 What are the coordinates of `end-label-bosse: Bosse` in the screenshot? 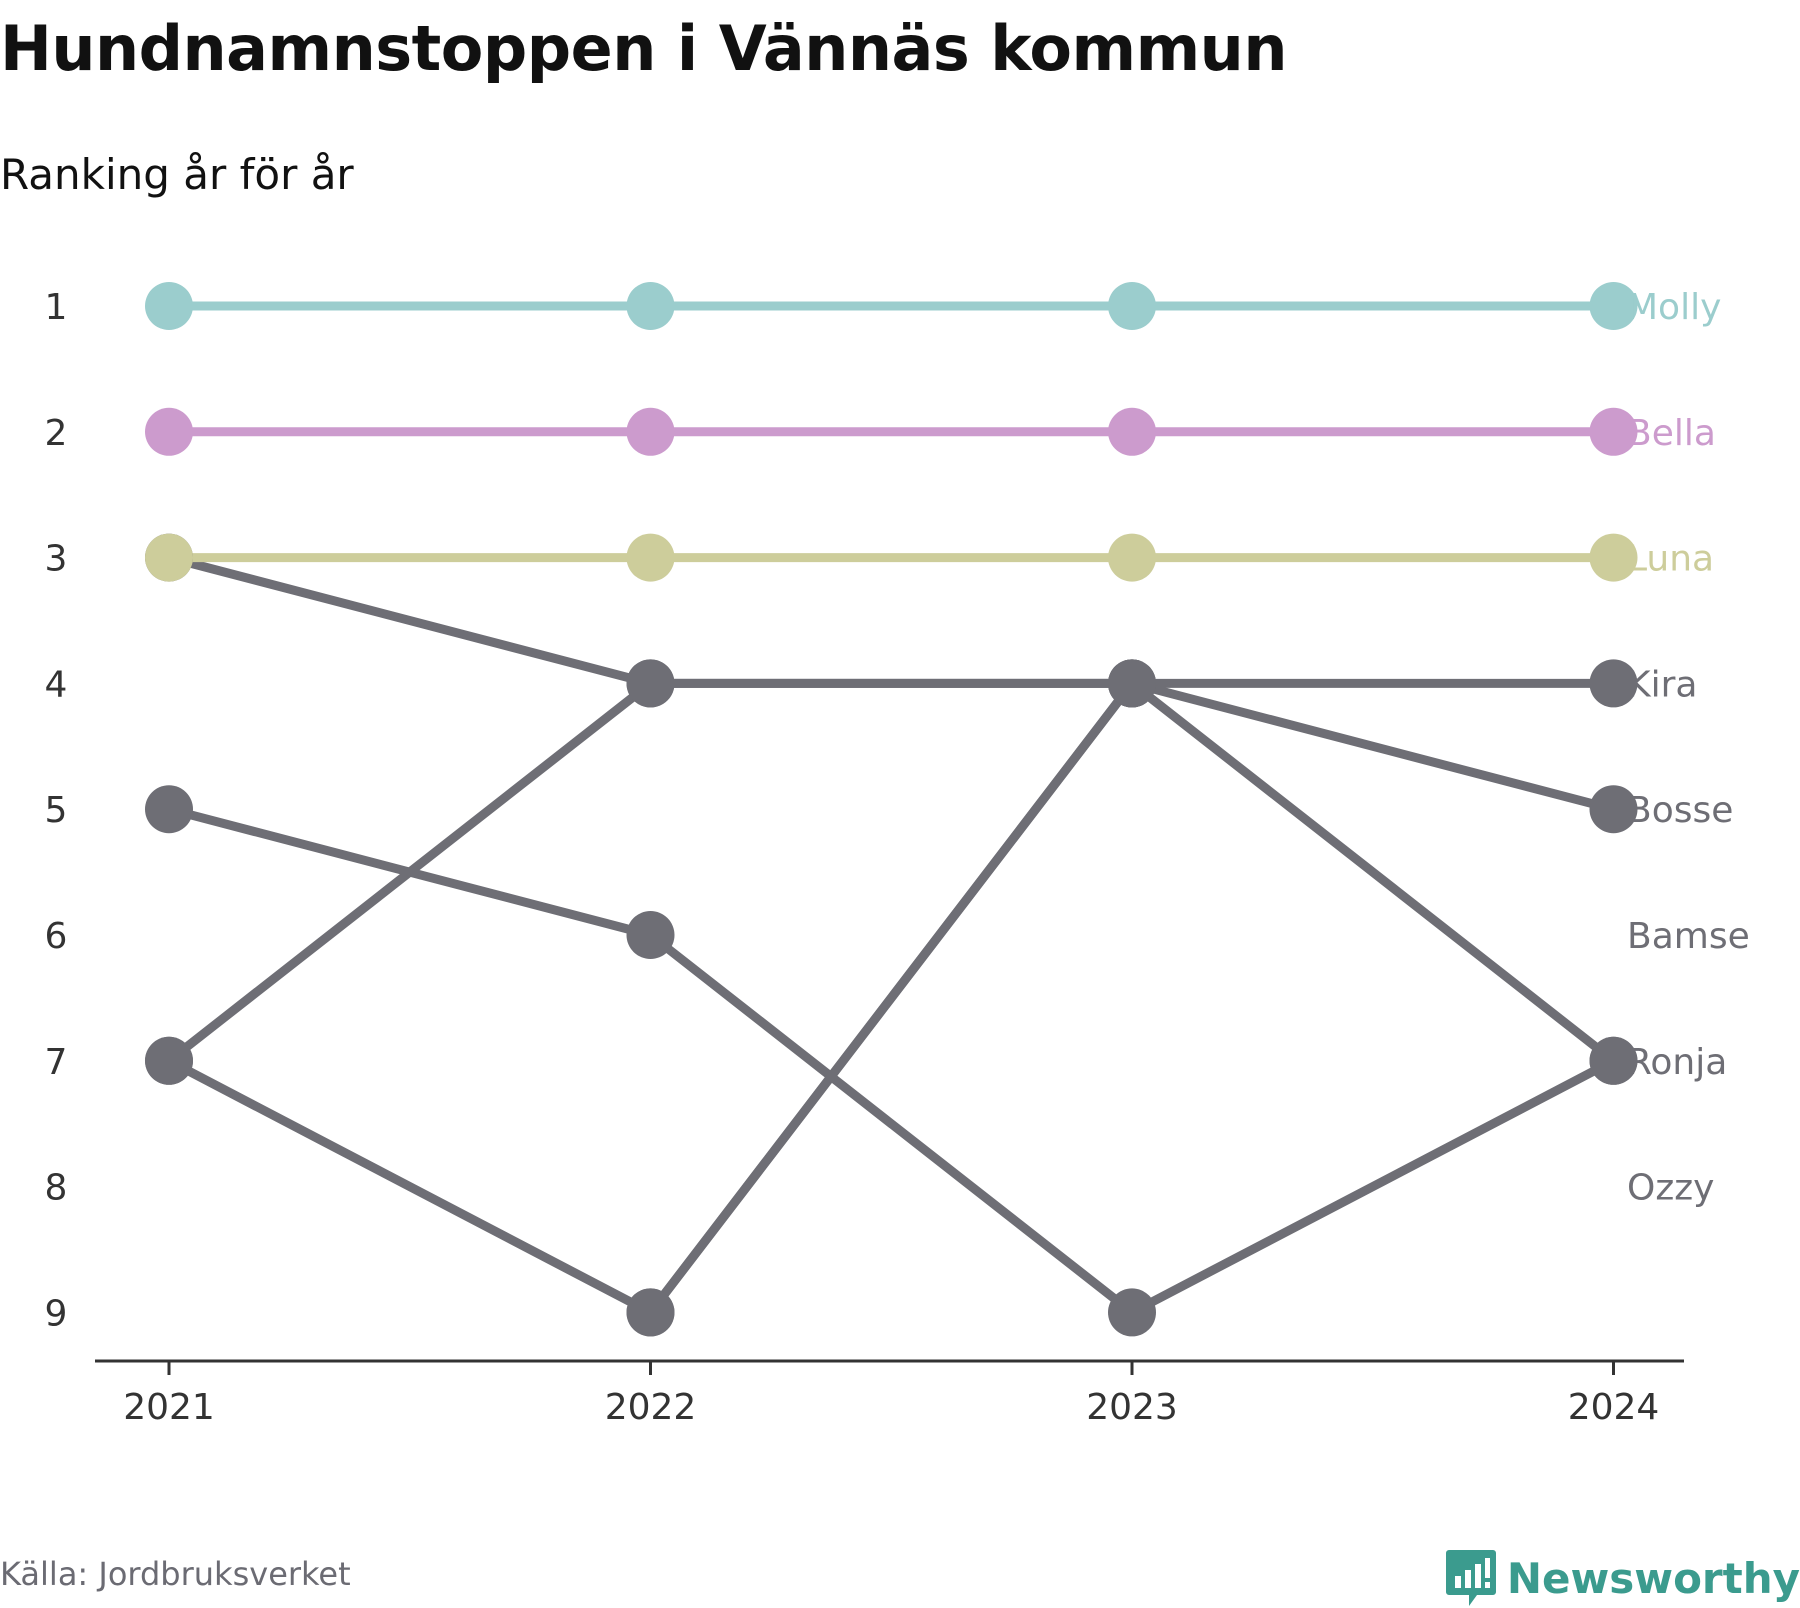 It's located at (1680, 810).